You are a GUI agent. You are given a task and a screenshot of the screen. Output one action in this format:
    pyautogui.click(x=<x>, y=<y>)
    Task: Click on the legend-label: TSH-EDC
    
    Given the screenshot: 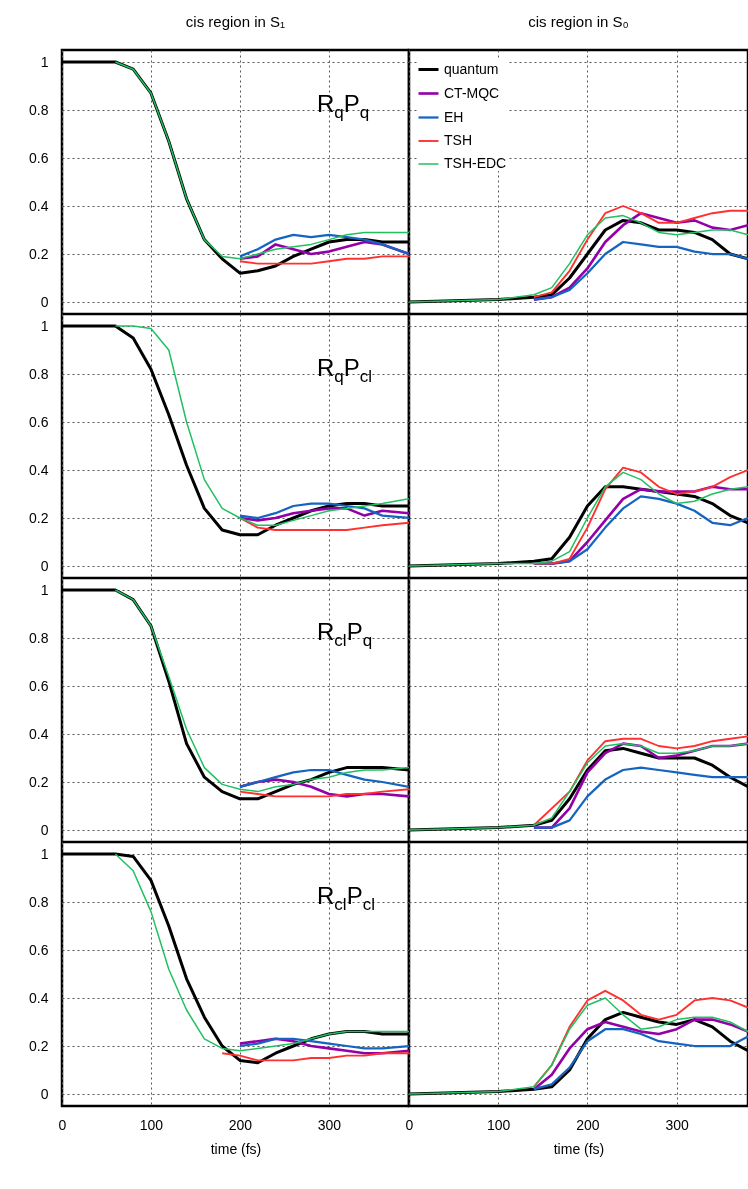 What is the action you would take?
    pyautogui.click(x=475, y=163)
    